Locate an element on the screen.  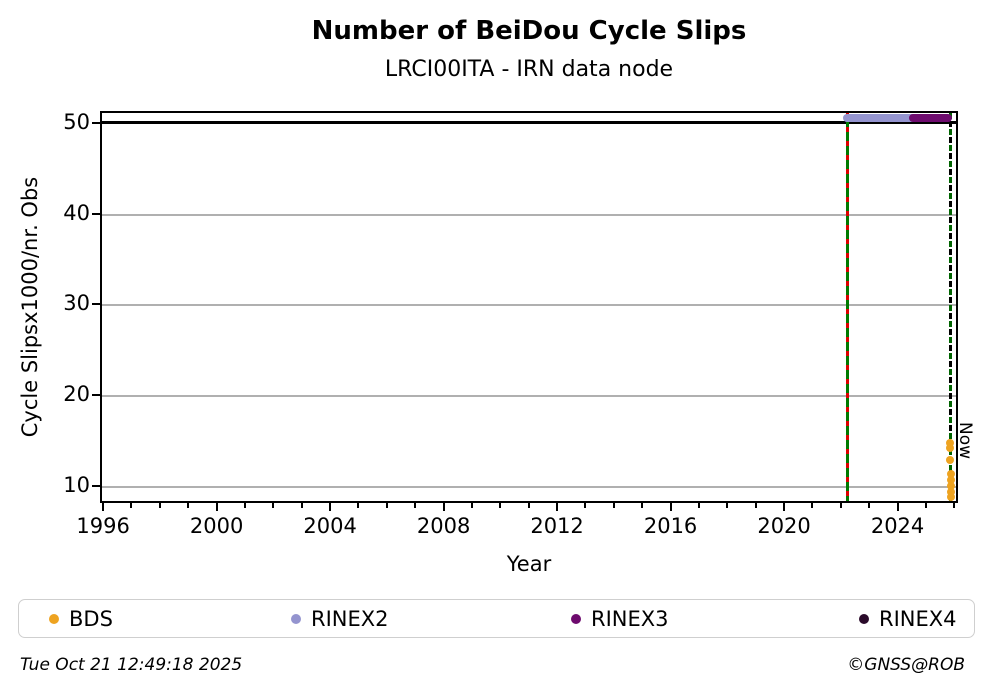
x-tick-label: 2004 is located at coordinates (330, 526).